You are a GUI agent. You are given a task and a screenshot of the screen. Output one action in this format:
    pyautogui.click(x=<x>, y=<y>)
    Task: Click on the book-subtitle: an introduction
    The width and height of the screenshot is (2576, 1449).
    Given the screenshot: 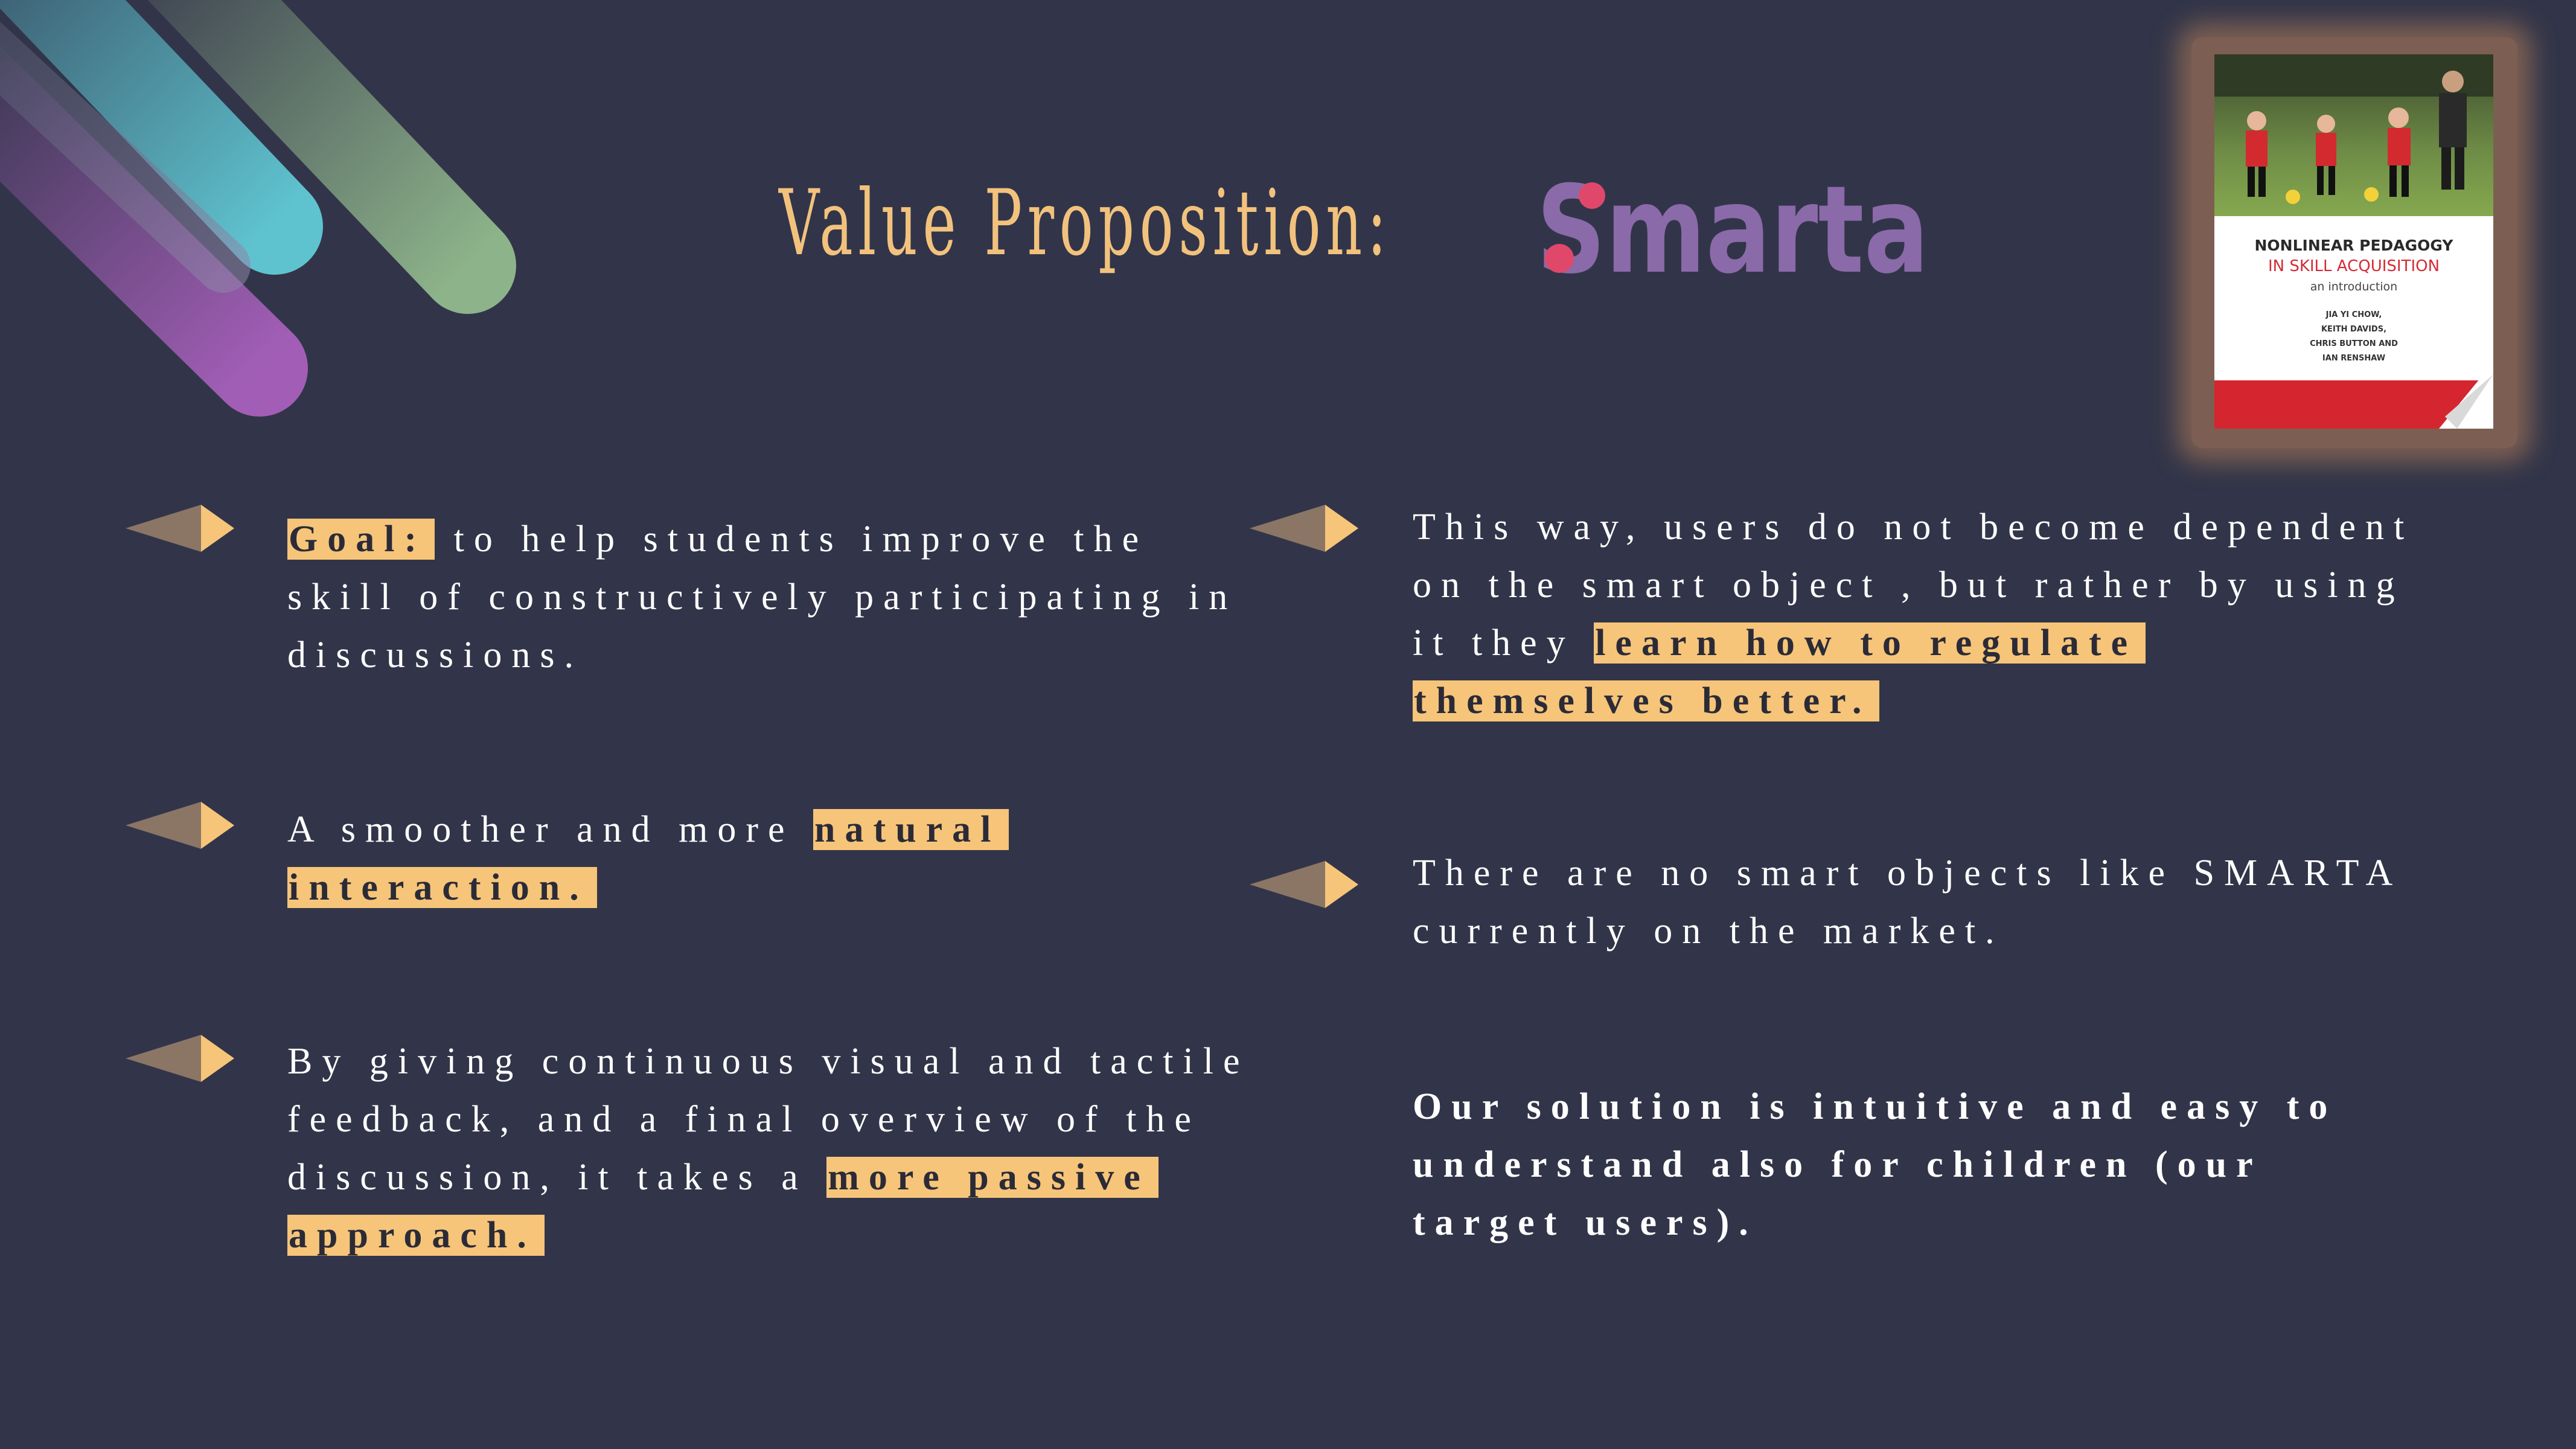 What is the action you would take?
    pyautogui.click(x=2354, y=286)
    